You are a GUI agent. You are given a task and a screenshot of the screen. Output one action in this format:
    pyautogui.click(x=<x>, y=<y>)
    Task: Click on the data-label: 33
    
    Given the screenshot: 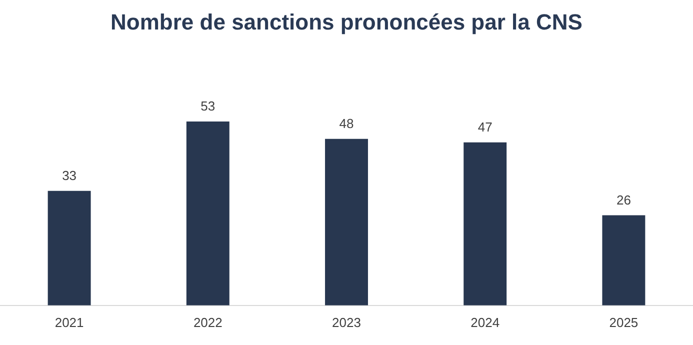 What is the action you would take?
    pyautogui.click(x=69, y=176)
    